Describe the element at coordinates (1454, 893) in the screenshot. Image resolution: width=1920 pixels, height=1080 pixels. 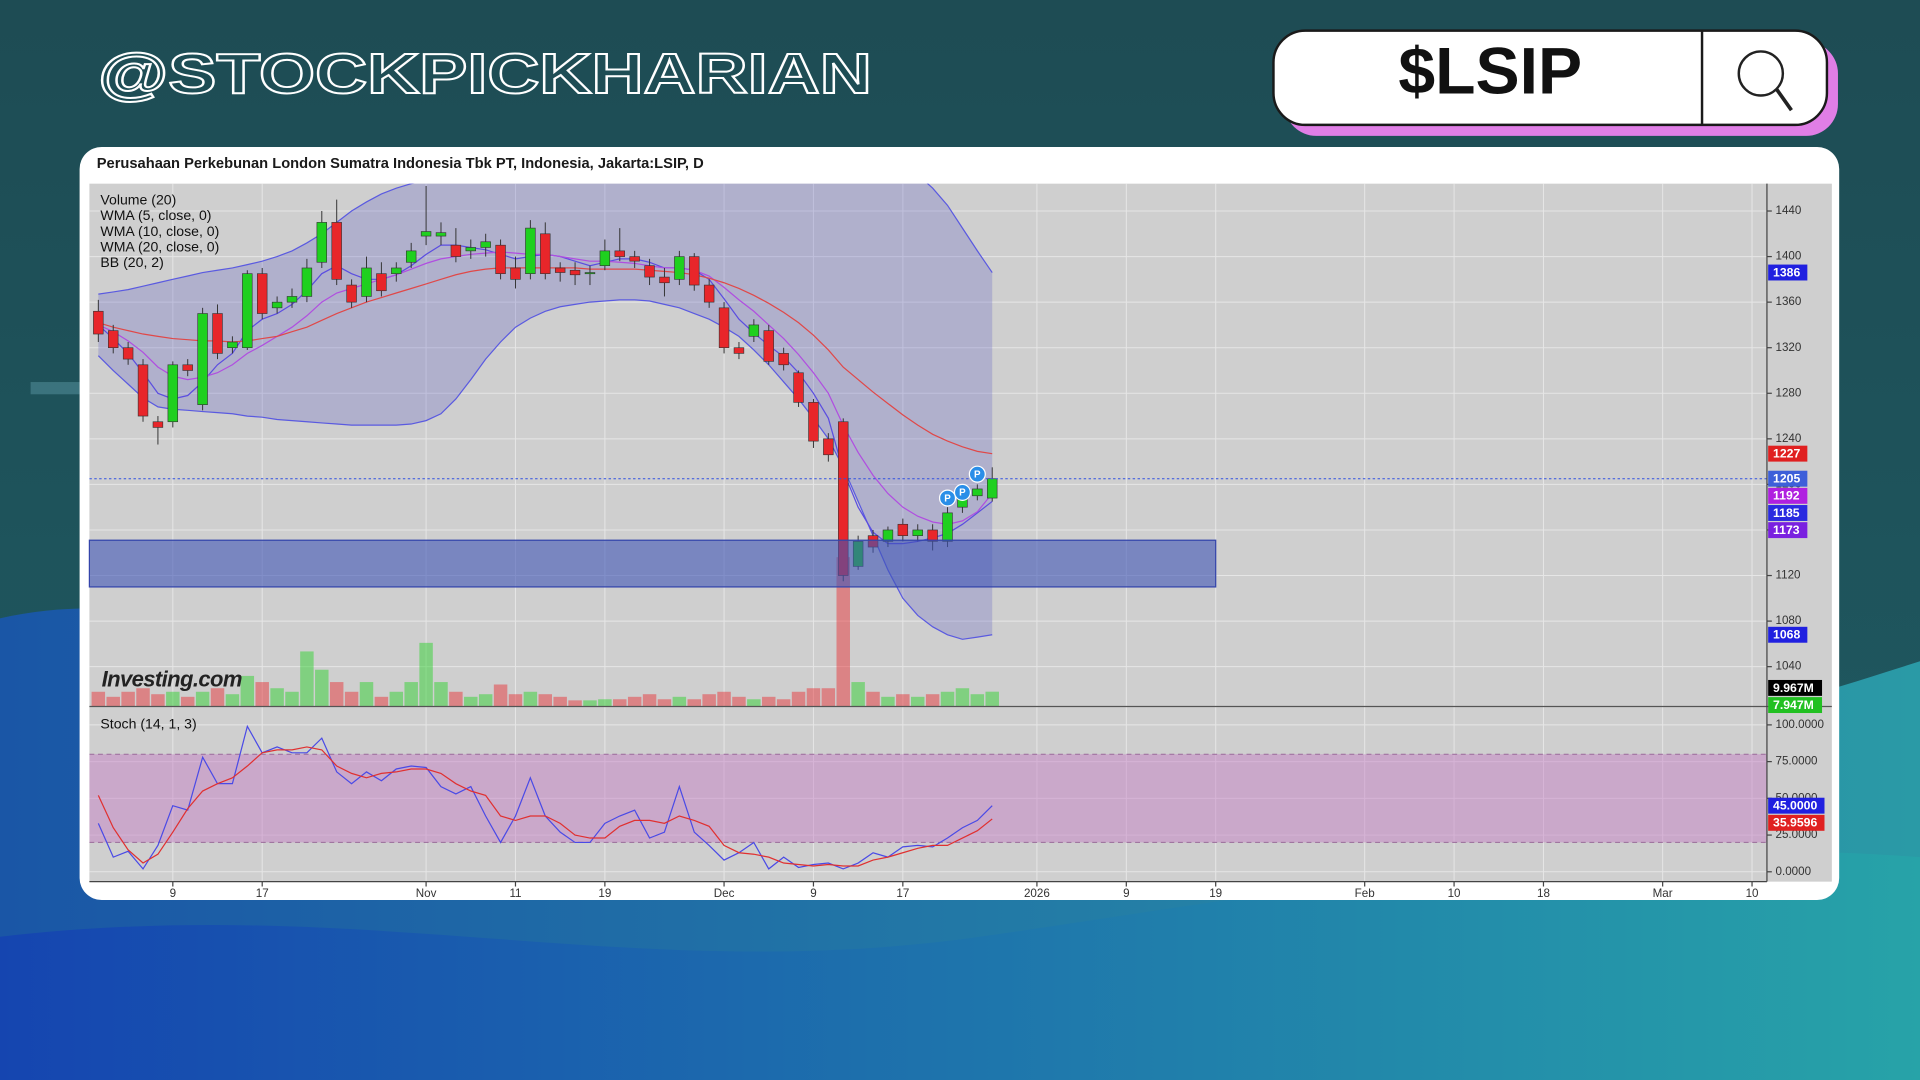
I see `x-tick-label: 10` at that location.